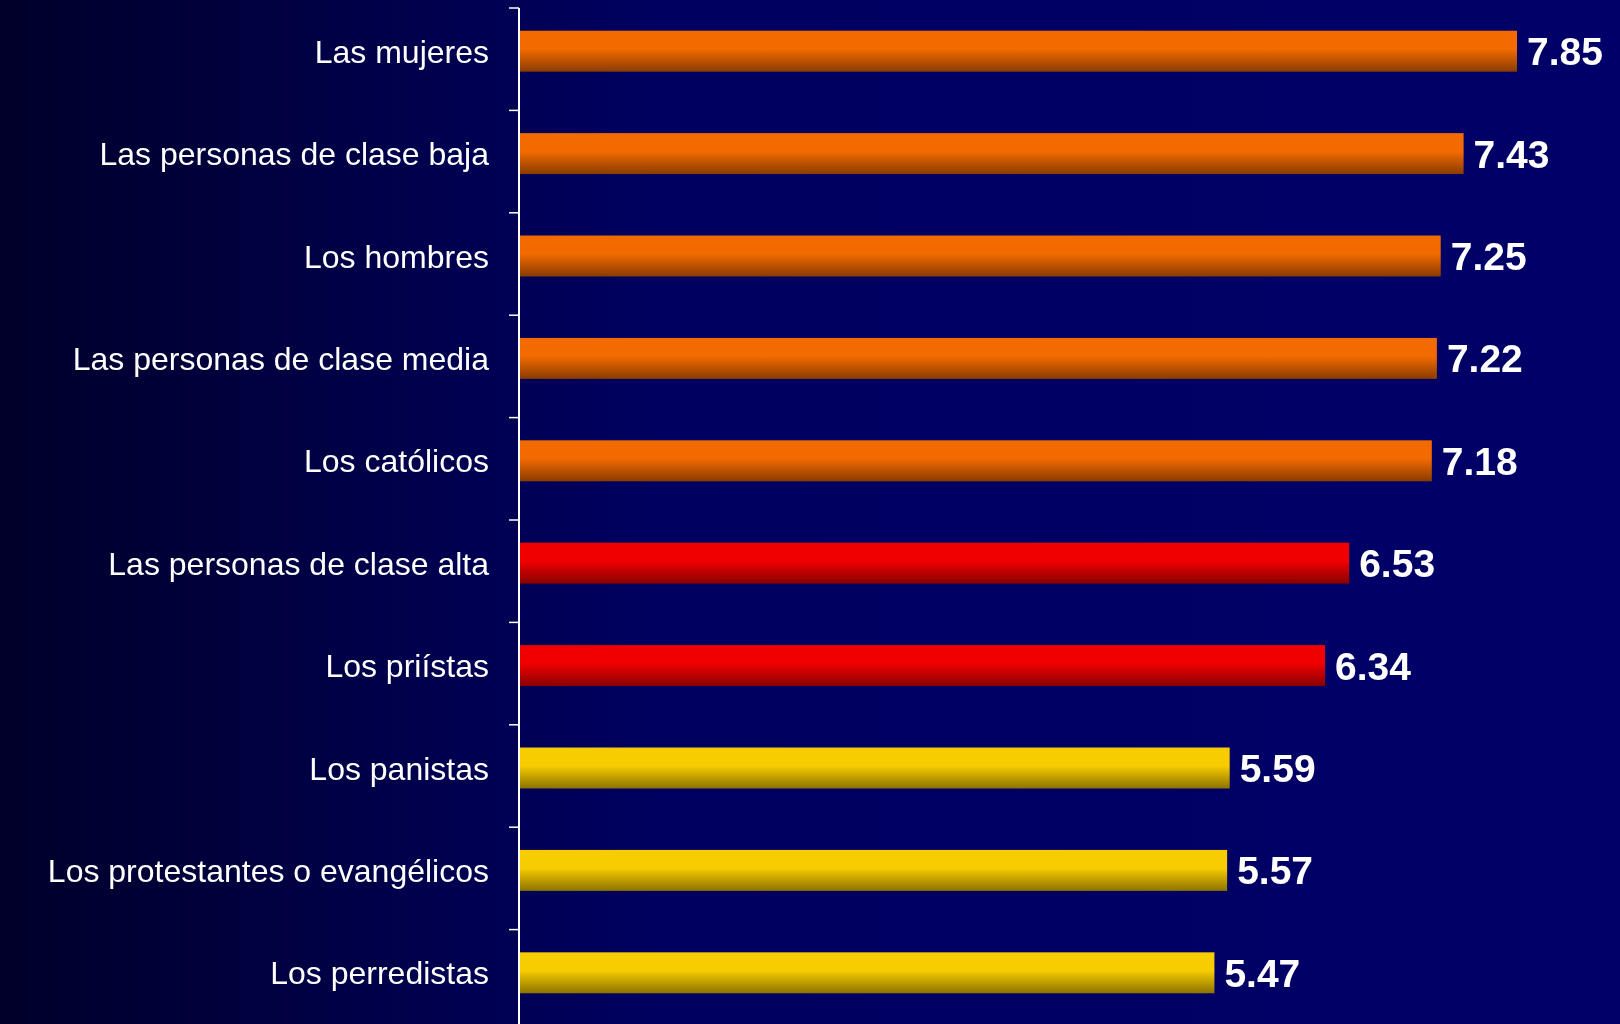 This screenshot has width=1620, height=1024. Describe the element at coordinates (407, 666) in the screenshot. I see `y-tick-label: Los priístas` at that location.